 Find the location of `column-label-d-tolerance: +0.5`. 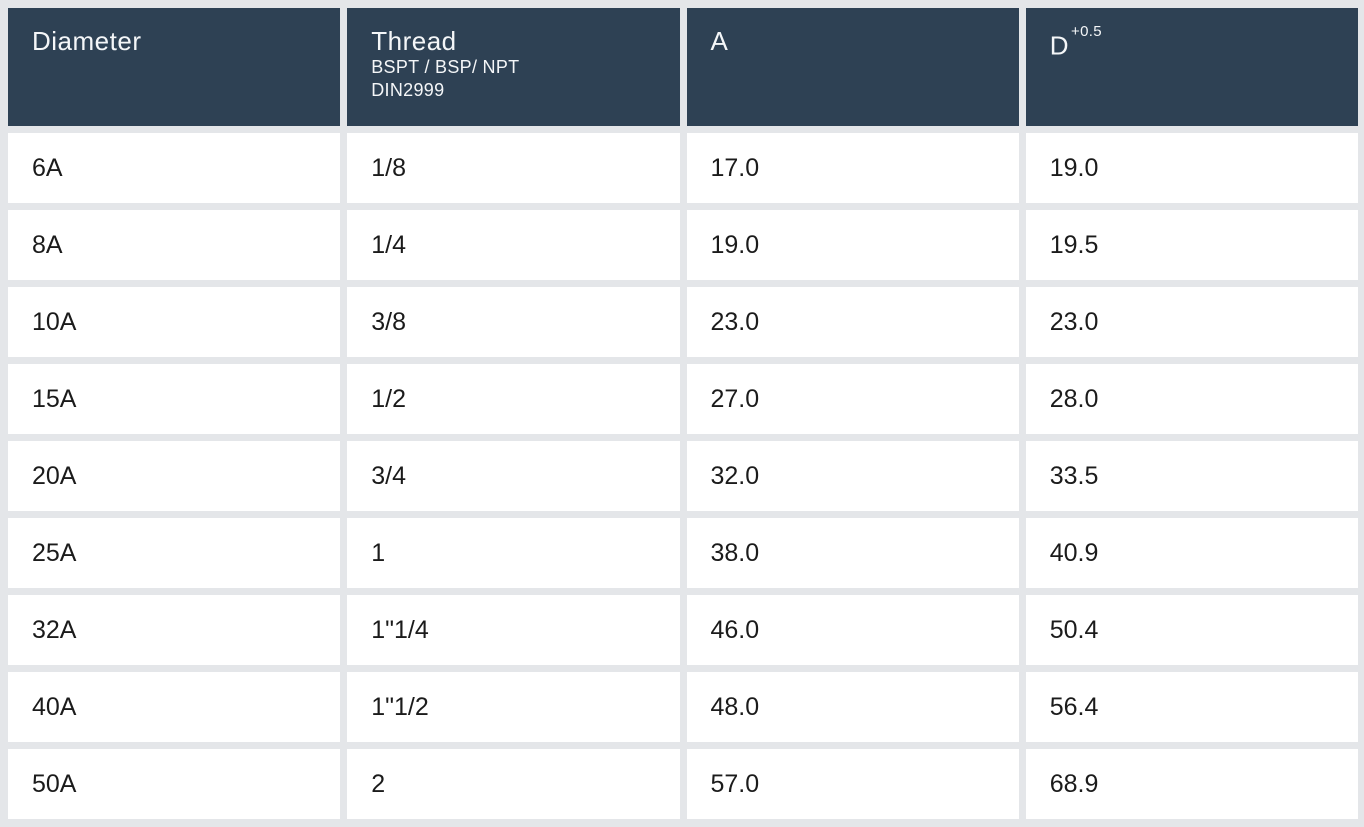

column-label-d-tolerance: +0.5 is located at coordinates (1086, 31).